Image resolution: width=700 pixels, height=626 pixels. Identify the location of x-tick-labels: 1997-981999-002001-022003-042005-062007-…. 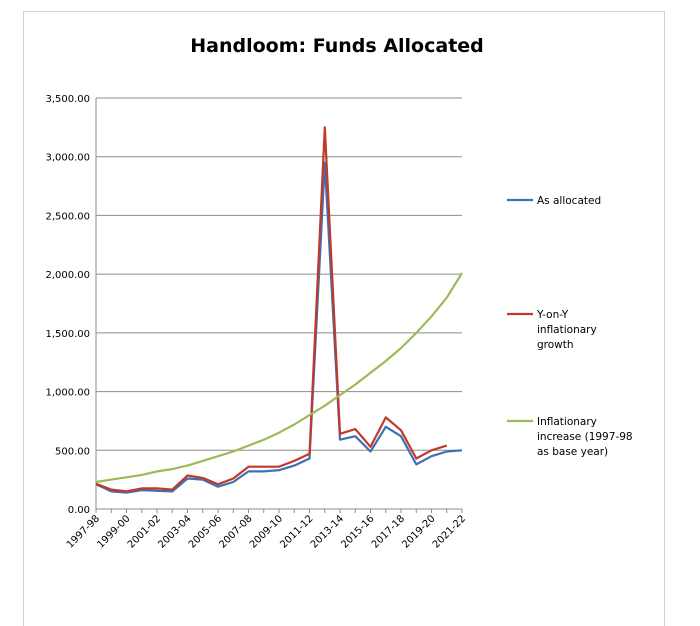
(266, 531).